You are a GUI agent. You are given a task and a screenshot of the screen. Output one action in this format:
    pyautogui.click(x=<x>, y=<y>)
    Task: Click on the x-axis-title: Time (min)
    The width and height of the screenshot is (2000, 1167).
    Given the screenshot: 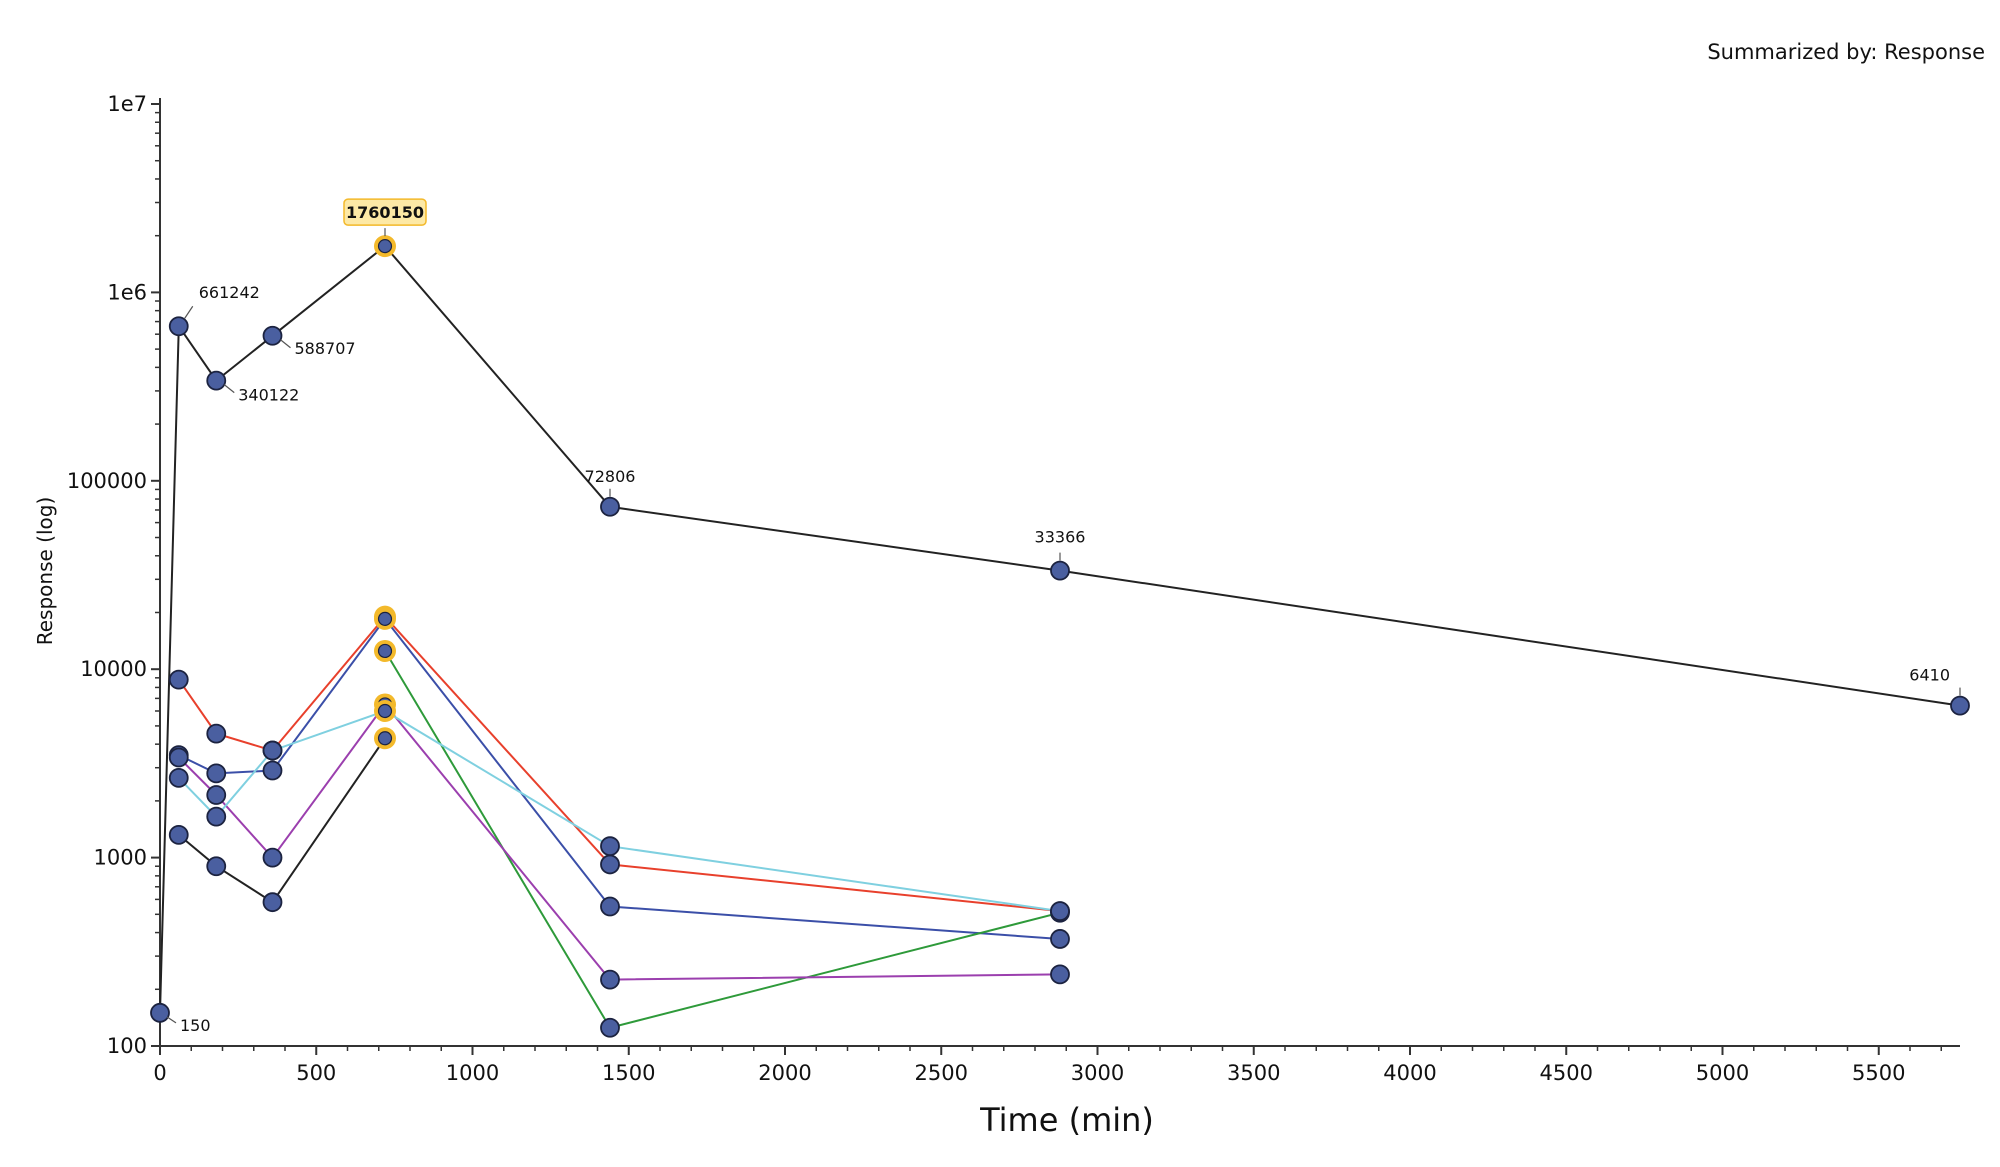 What is the action you would take?
    pyautogui.click(x=1066, y=1120)
    